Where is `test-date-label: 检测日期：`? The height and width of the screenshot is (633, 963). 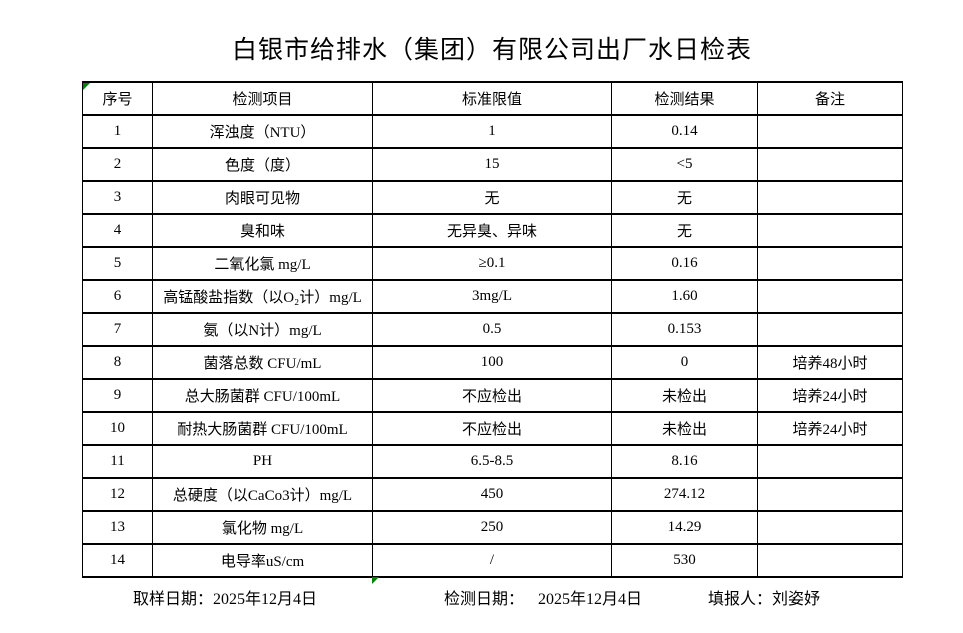 test-date-label: 检测日期： is located at coordinates (484, 599).